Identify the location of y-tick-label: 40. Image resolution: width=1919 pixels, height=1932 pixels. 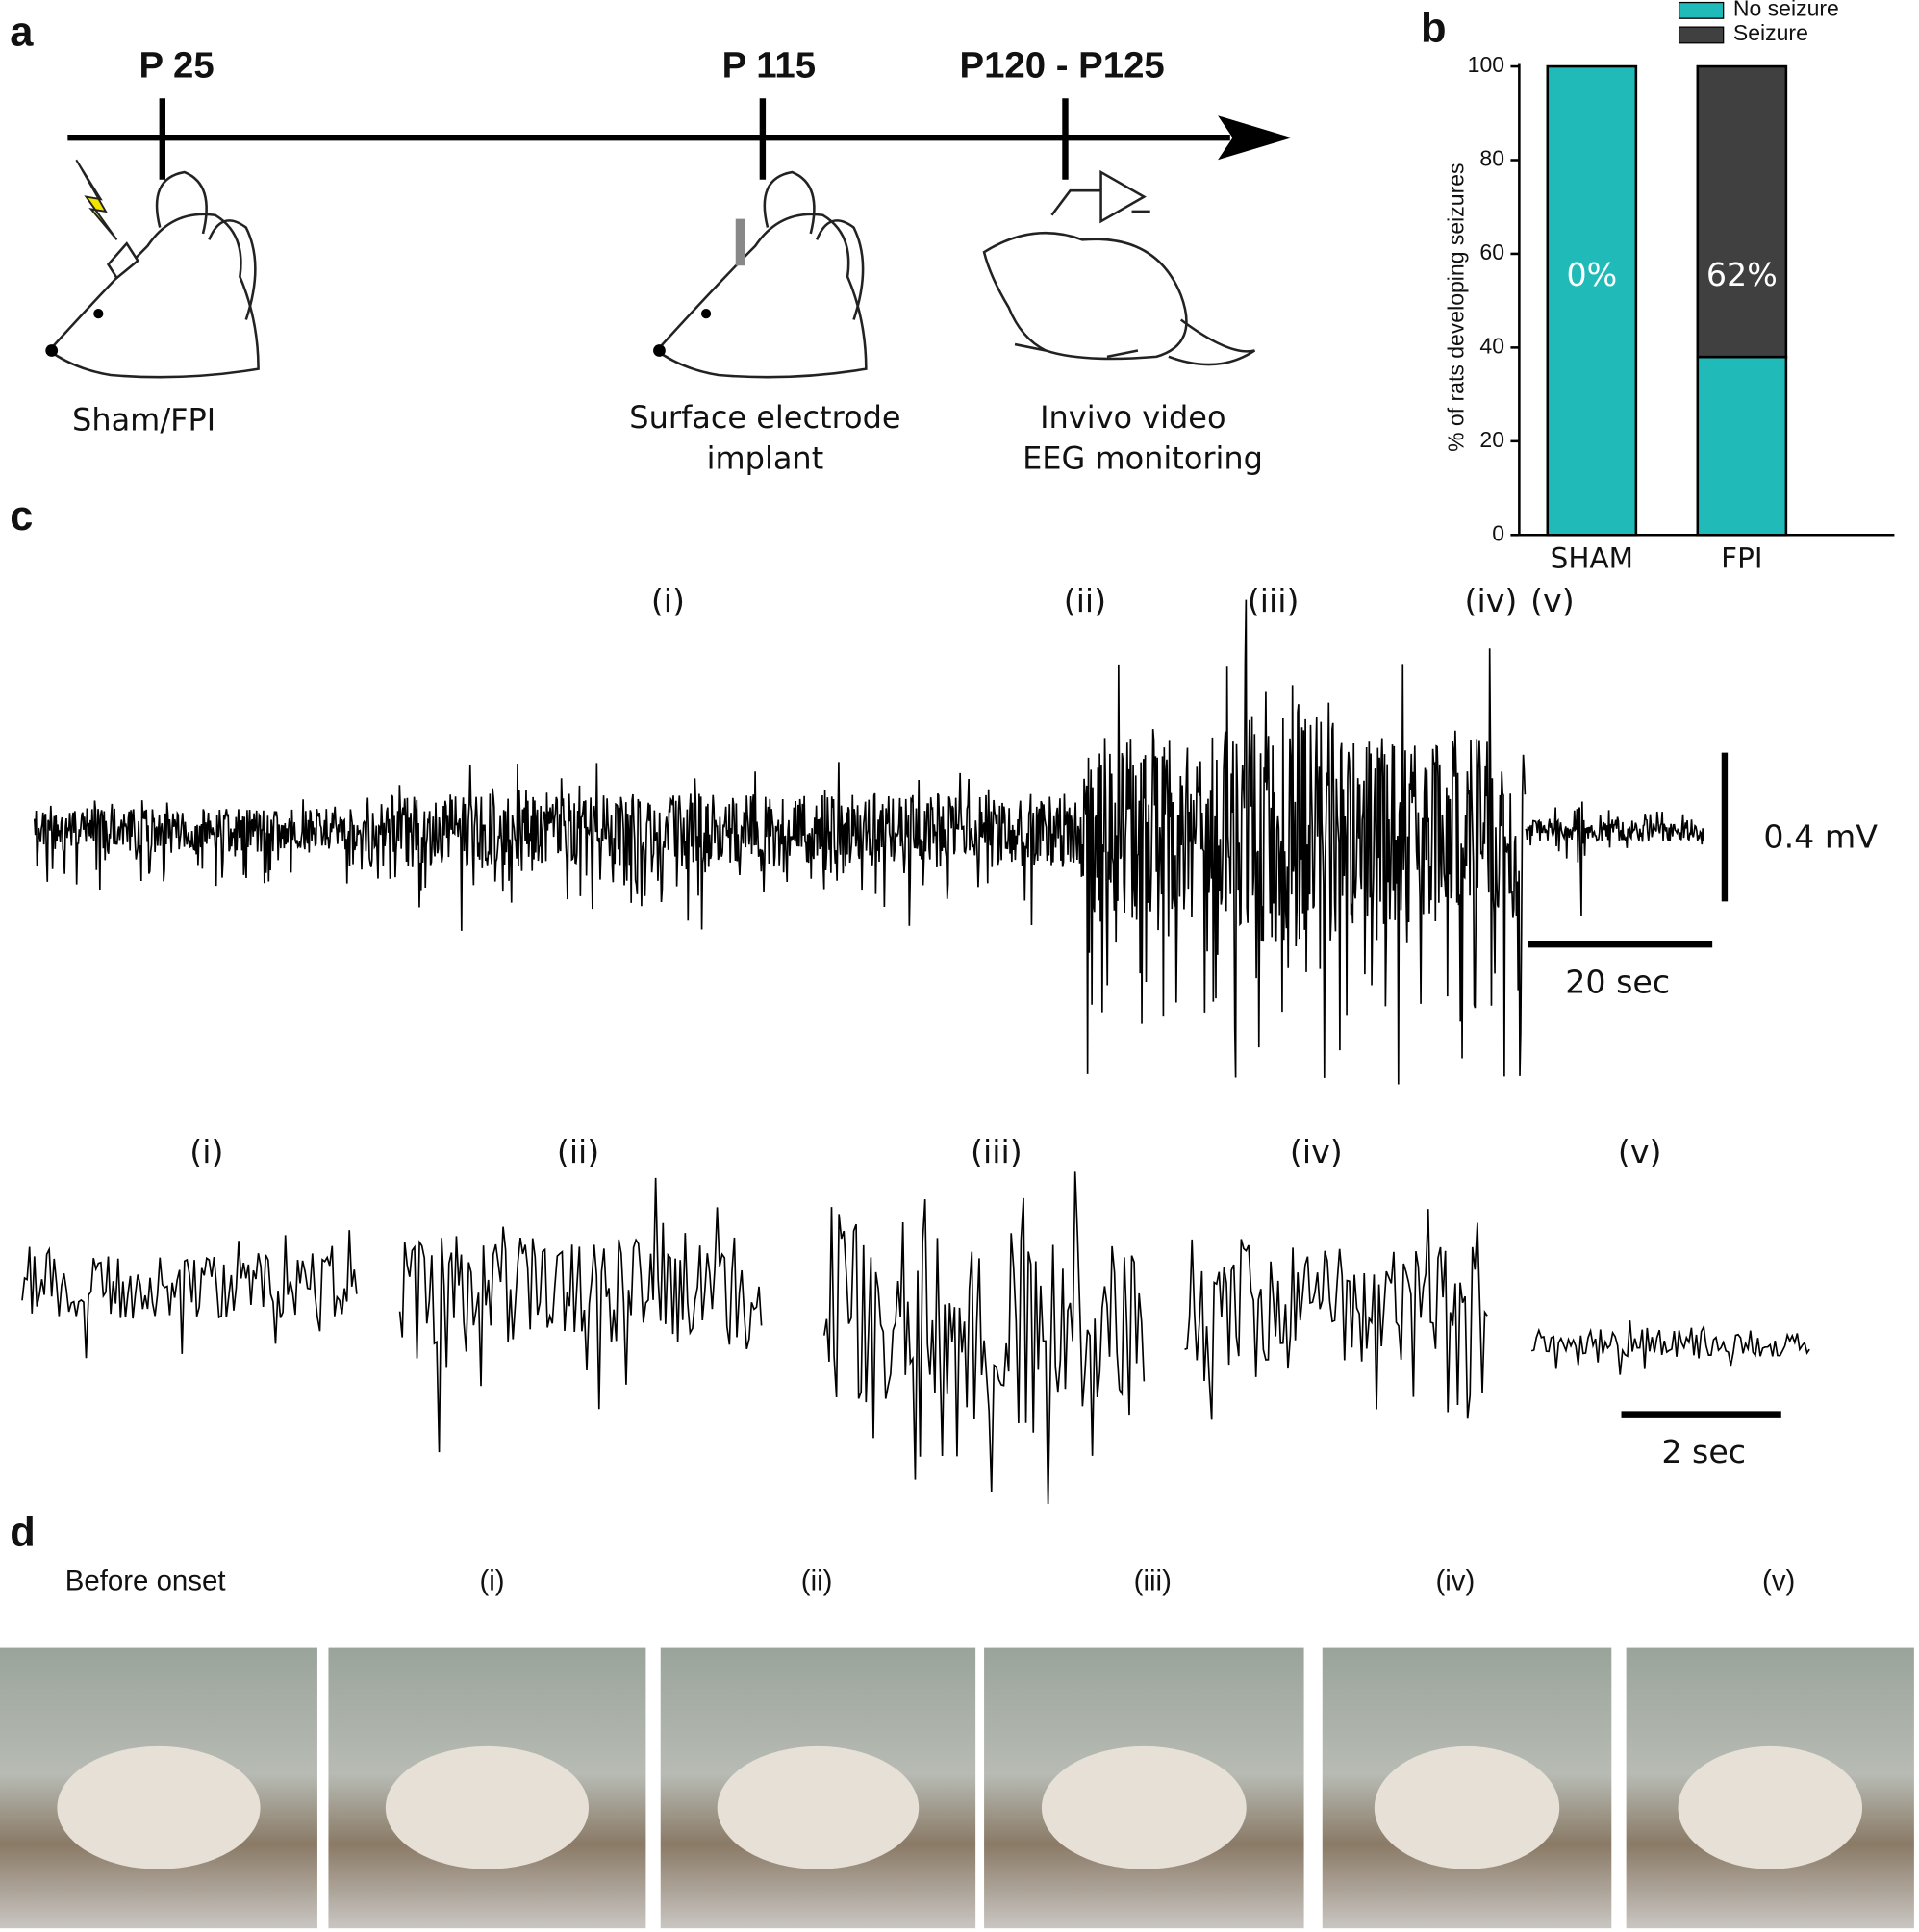
(1491, 345).